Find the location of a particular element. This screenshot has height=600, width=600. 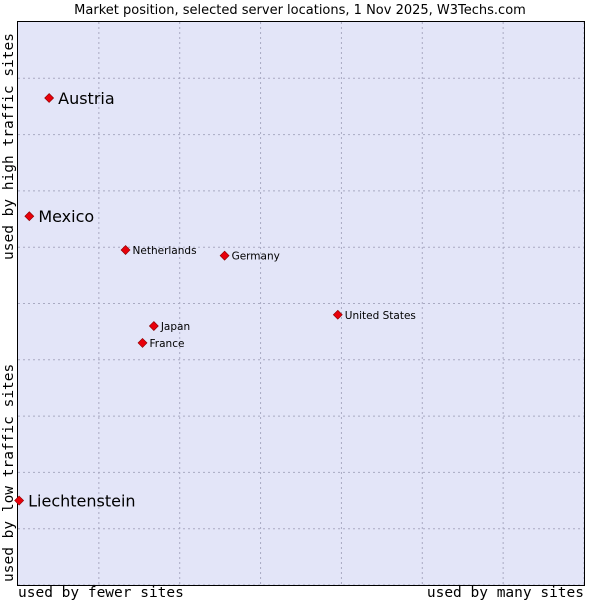

point-label: Austria is located at coordinates (86, 98).